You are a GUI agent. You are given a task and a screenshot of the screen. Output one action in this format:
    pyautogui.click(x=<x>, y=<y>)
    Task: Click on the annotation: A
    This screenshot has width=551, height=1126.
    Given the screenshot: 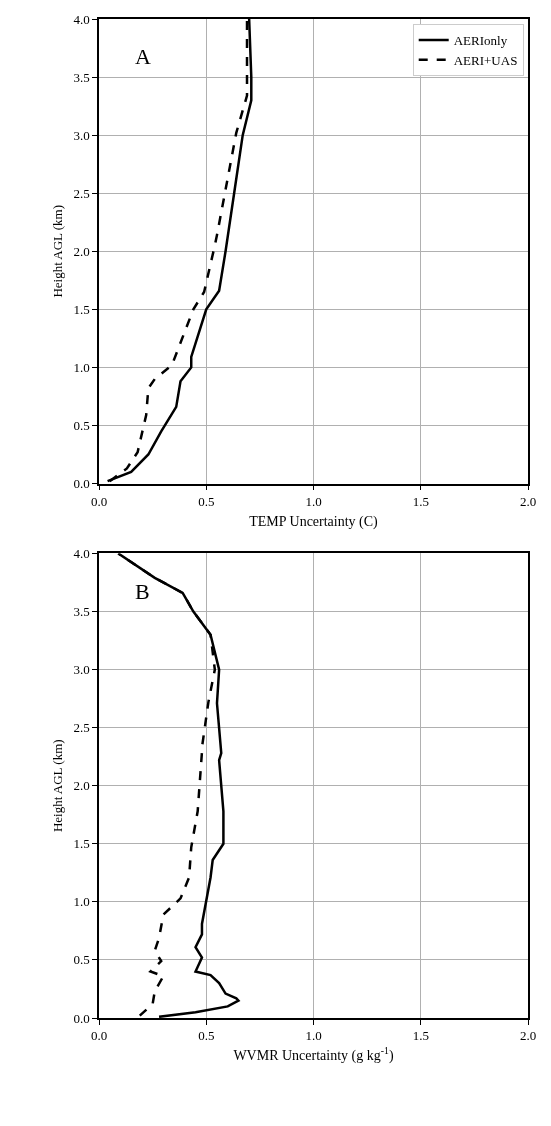 What is the action you would take?
    pyautogui.click(x=143, y=56)
    